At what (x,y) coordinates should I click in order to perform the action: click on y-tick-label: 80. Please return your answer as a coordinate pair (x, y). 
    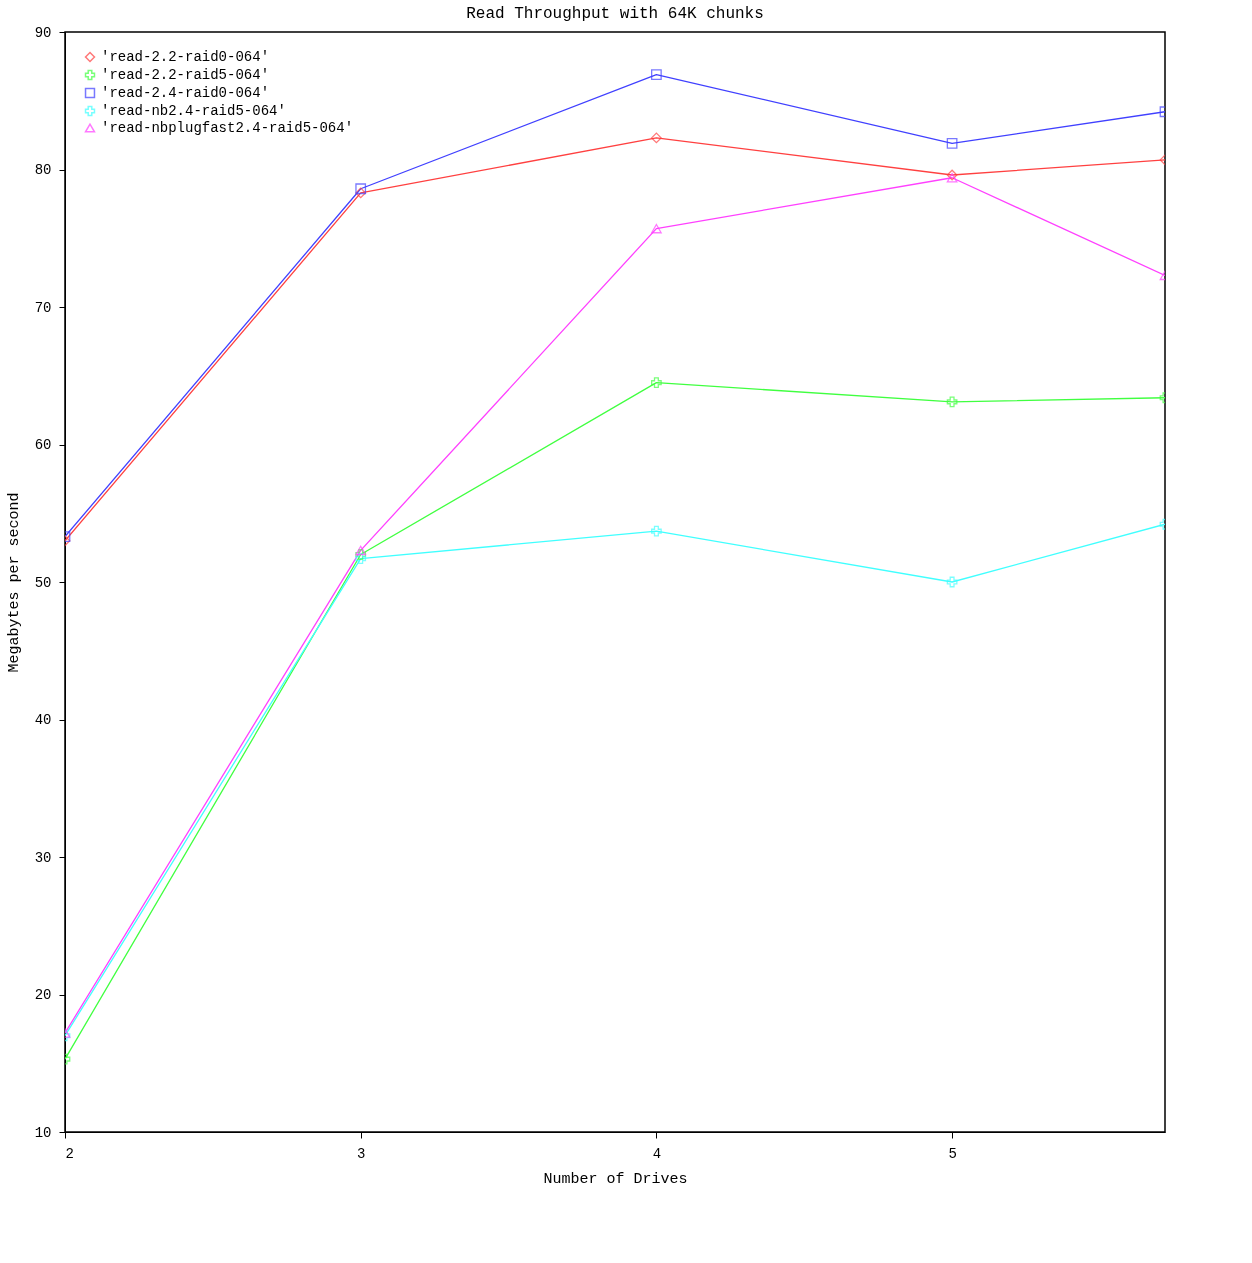
    Looking at the image, I should click on (43, 170).